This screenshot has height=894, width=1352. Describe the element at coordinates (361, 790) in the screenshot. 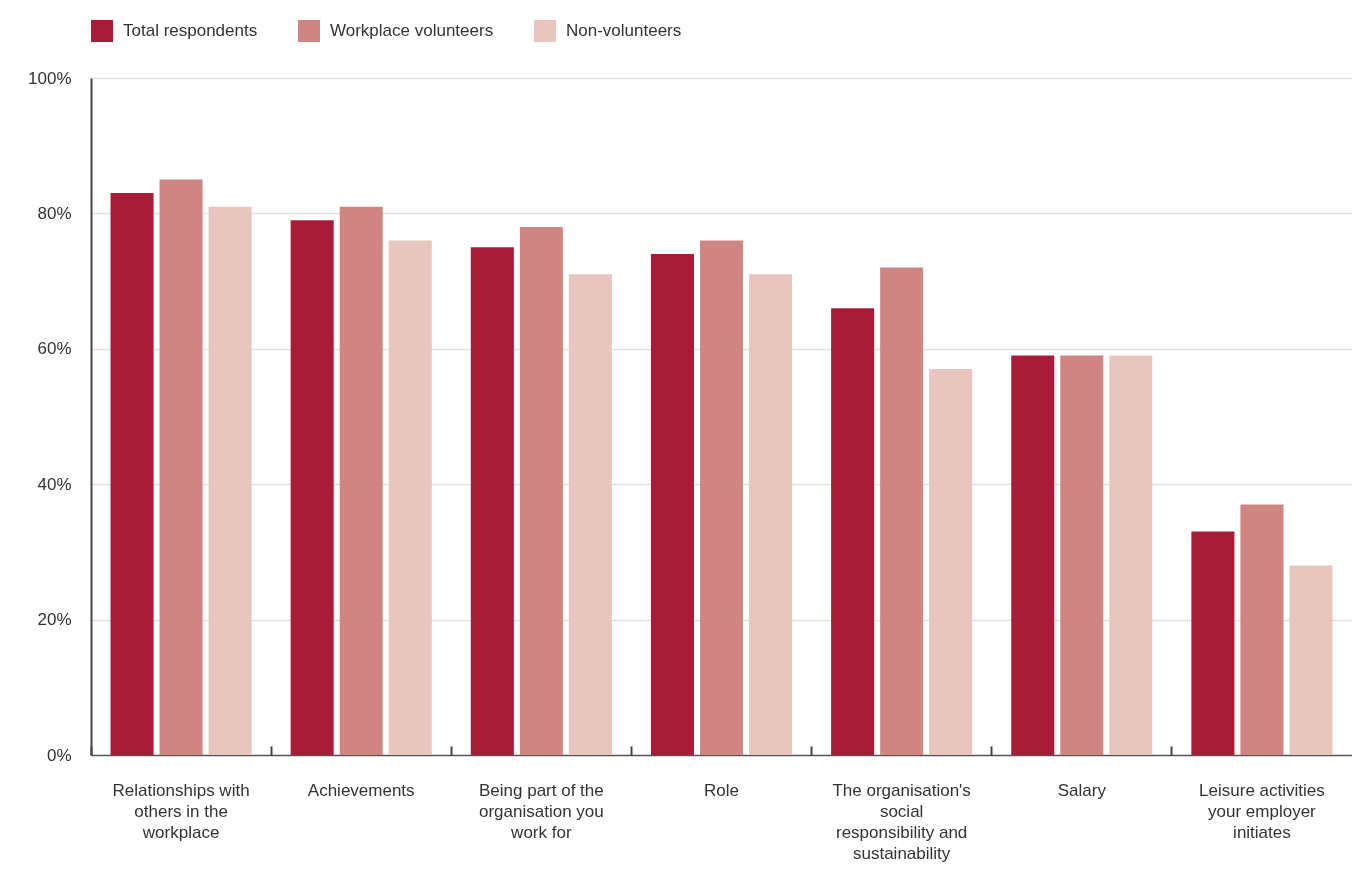

I see `x-tick-label: Achievements` at that location.